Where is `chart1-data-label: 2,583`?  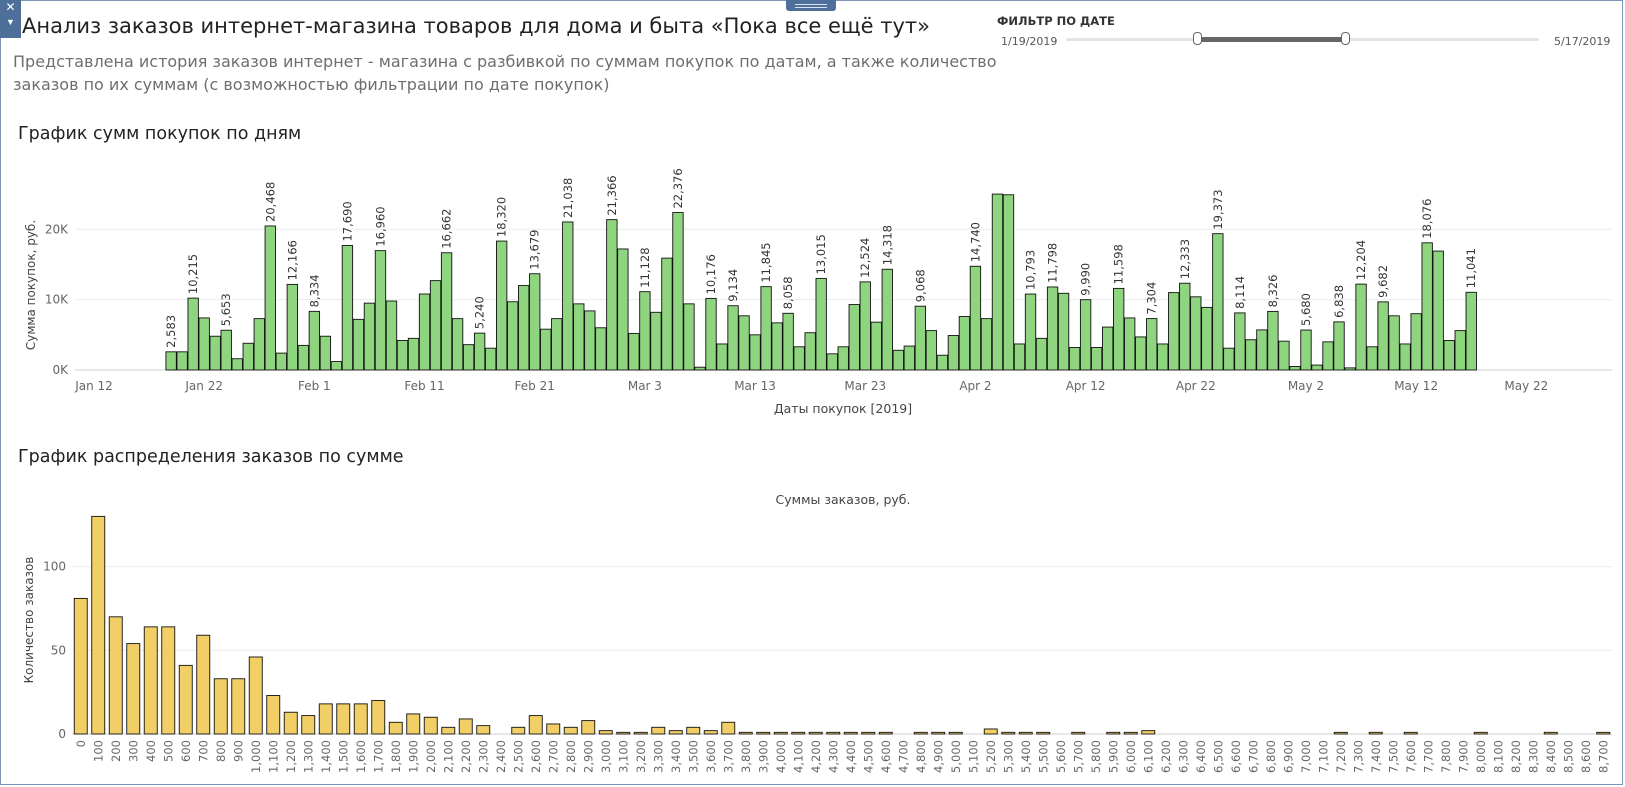 chart1-data-label: 2,583 is located at coordinates (171, 331).